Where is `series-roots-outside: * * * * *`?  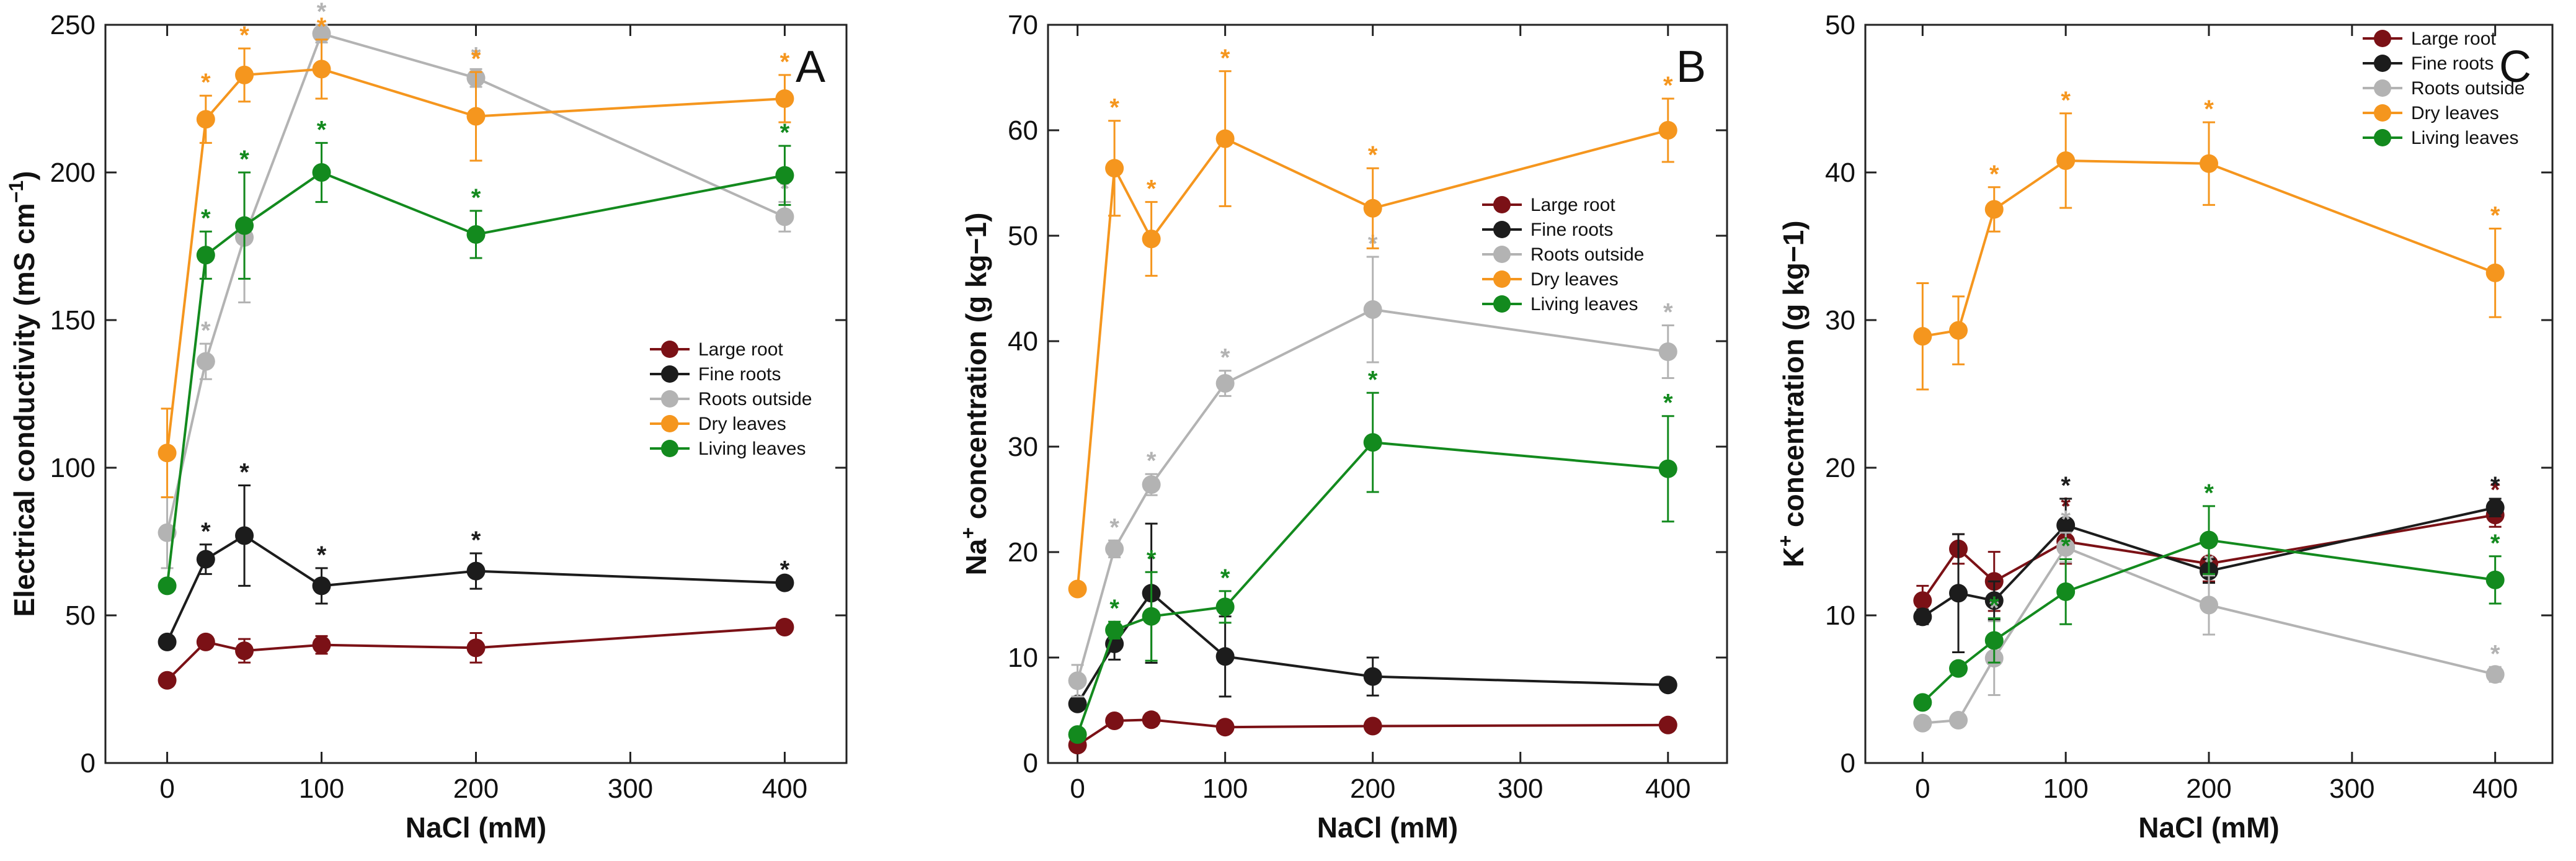
series-roots-outside: * * * * * is located at coordinates (1372, 464).